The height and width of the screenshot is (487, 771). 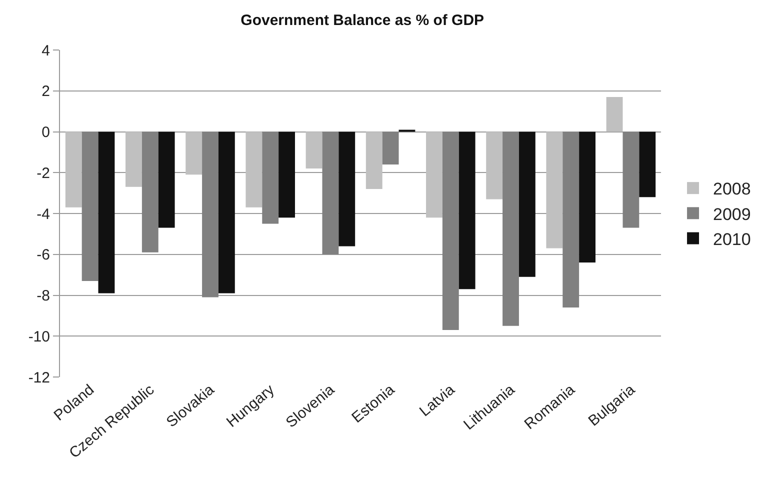 What do you see at coordinates (39, 377) in the screenshot?
I see `y-tick-label: -12` at bounding box center [39, 377].